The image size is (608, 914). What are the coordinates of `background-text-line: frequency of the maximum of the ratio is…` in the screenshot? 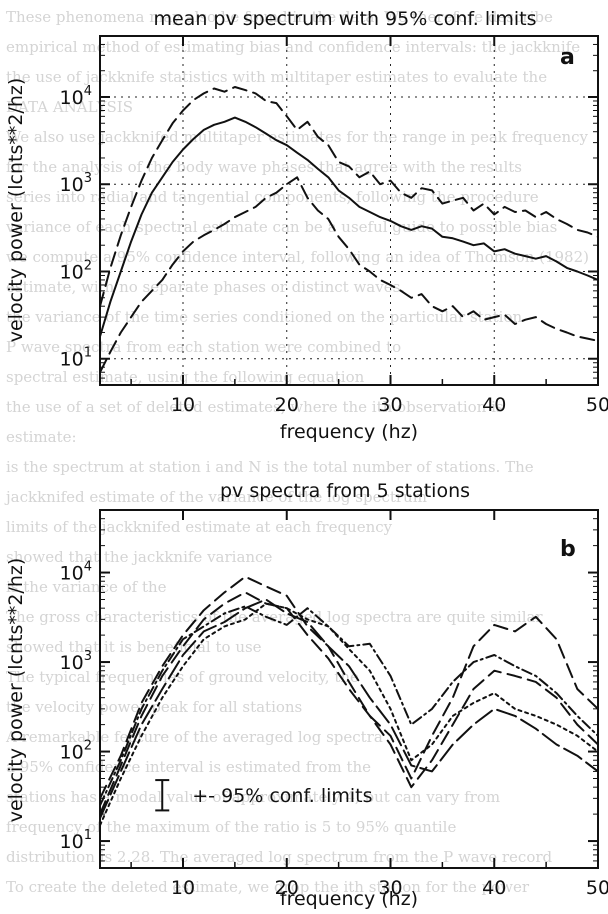 It's located at (231, 827).